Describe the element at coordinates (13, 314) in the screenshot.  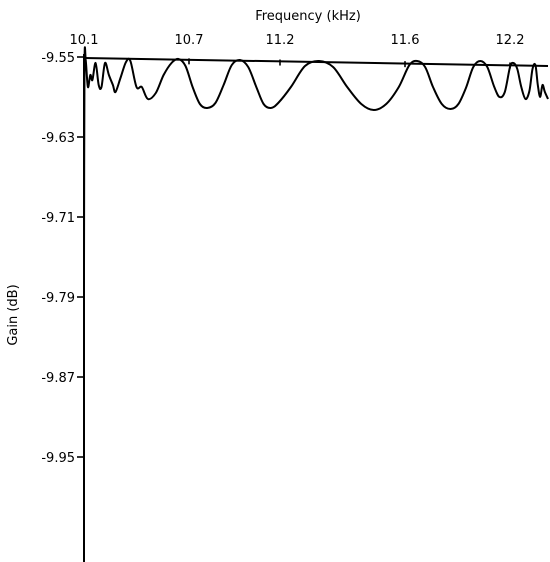
I see `y-axis-title: Gain (dB)` at that location.